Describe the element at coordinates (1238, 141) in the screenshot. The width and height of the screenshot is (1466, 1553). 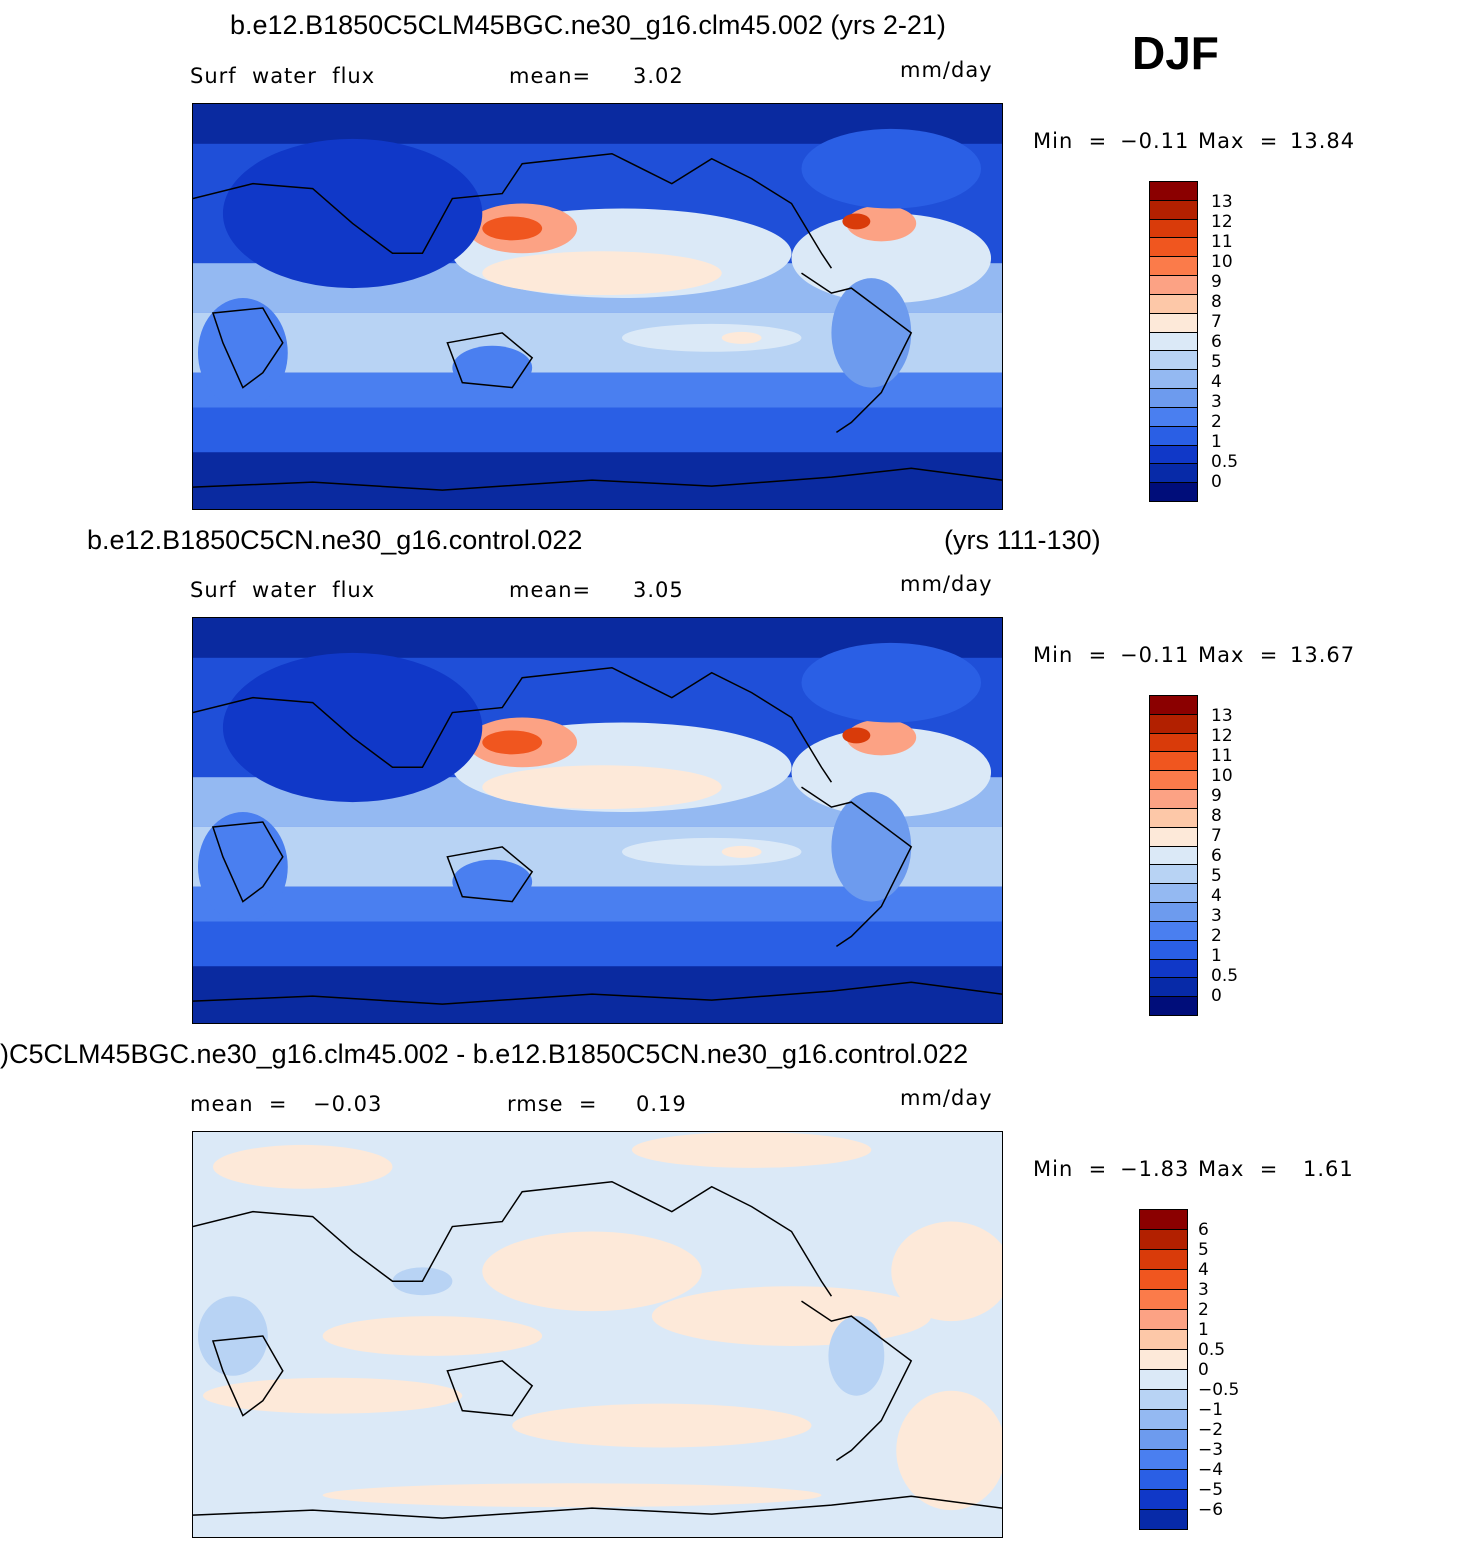
I see `panel1-max-label: Max =` at that location.